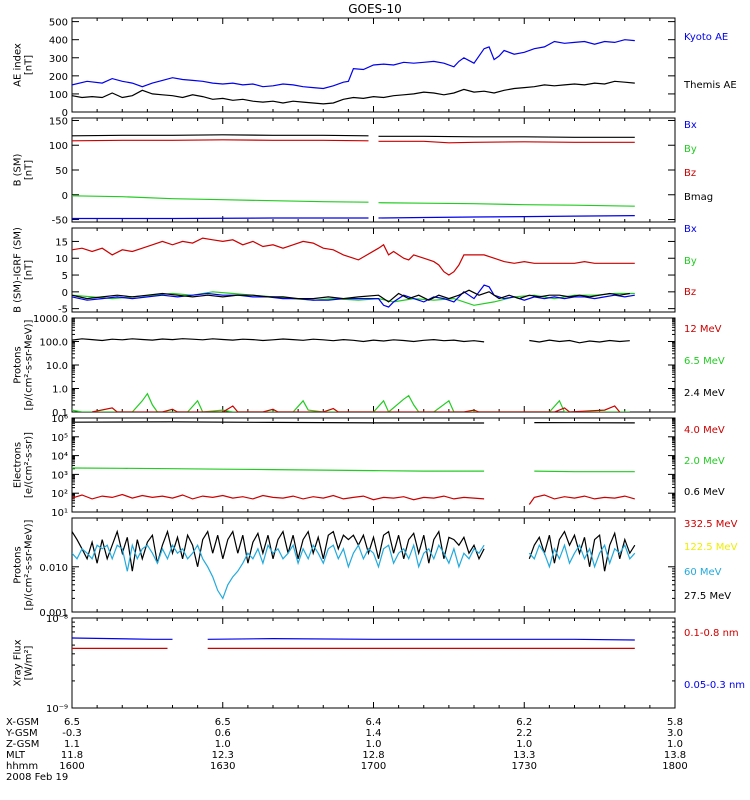 Image resolution: width=750 pixels, height=800 pixels. Describe the element at coordinates (58, 121) in the screenshot. I see `y-tick-label: 150` at that location.